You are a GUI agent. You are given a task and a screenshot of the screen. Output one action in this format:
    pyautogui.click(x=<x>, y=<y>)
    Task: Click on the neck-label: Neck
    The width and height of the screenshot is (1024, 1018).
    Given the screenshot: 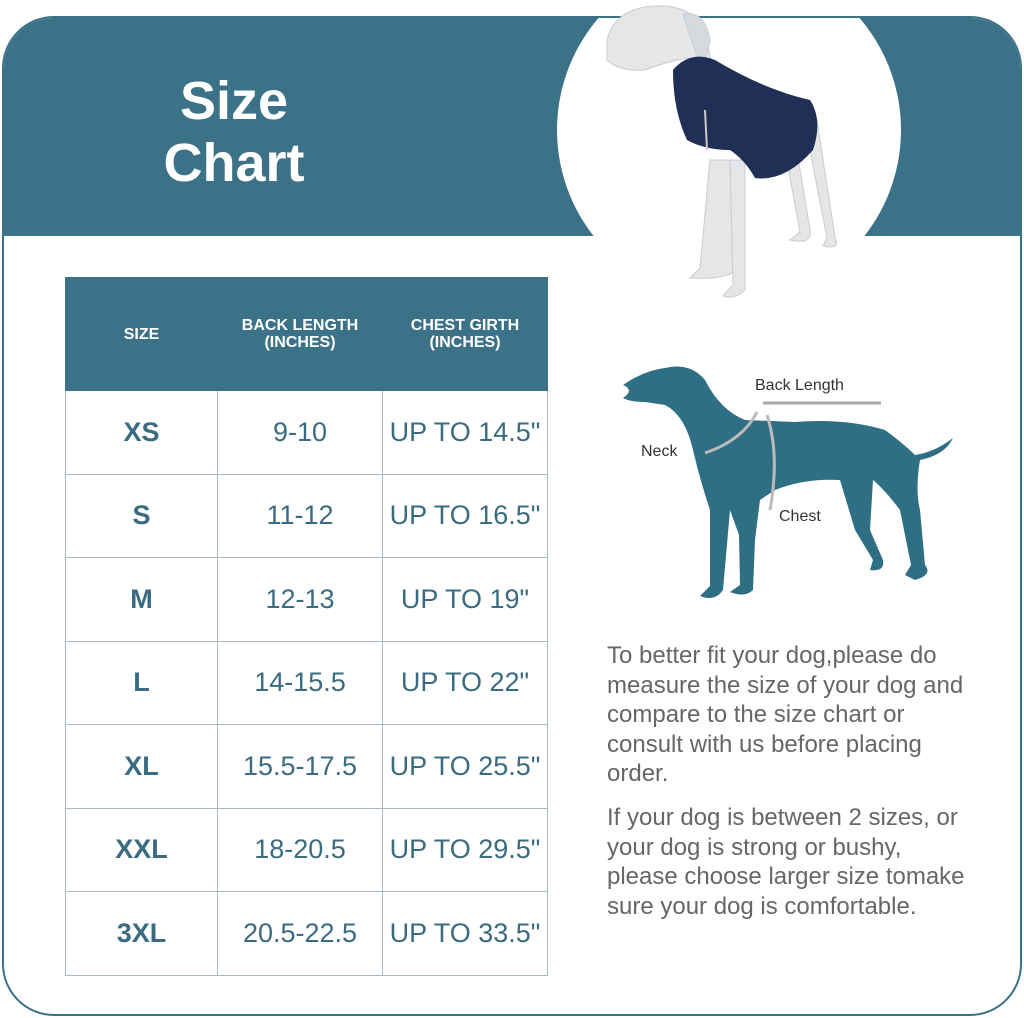 What is the action you would take?
    pyautogui.click(x=659, y=451)
    